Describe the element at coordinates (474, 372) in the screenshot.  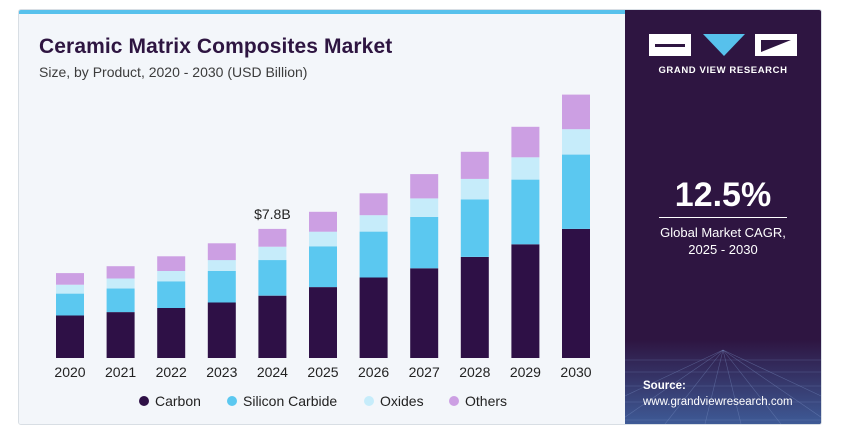
I see `x-tick-label: 2028` at that location.